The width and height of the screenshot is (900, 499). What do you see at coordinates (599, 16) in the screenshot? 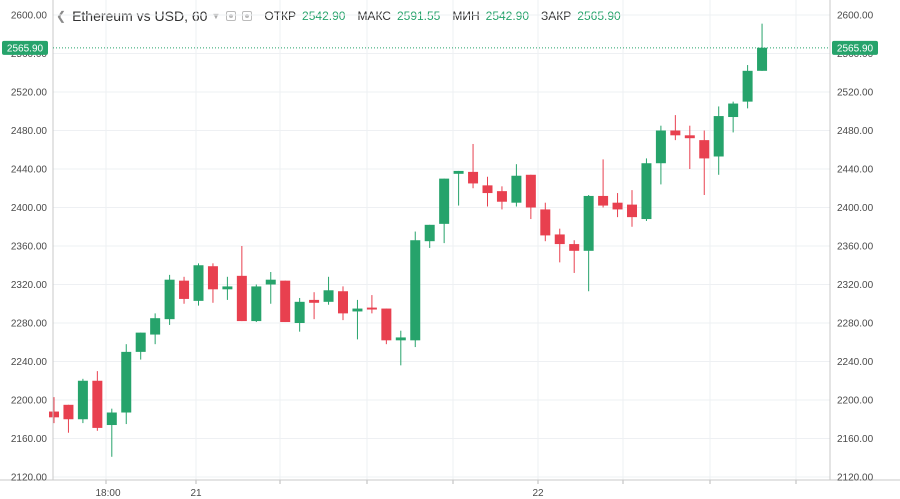
I see `close-value: 2565.90` at bounding box center [599, 16].